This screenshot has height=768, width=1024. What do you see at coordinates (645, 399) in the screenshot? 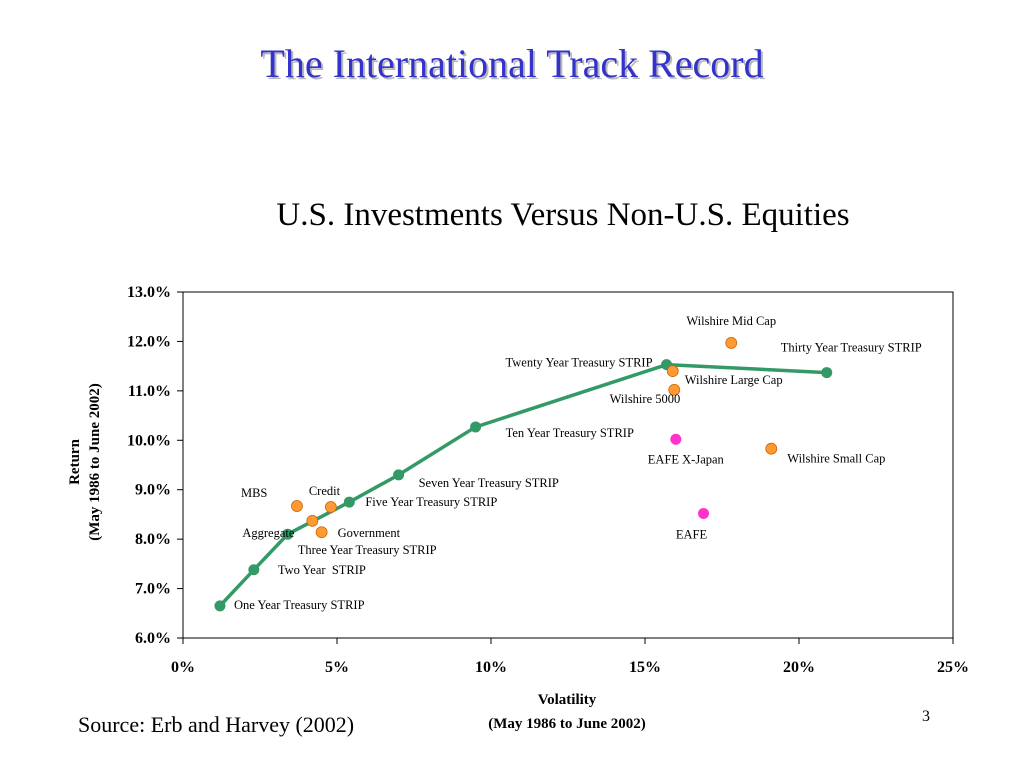
I see `label-wilshire-5000: Wilshire 5000` at bounding box center [645, 399].